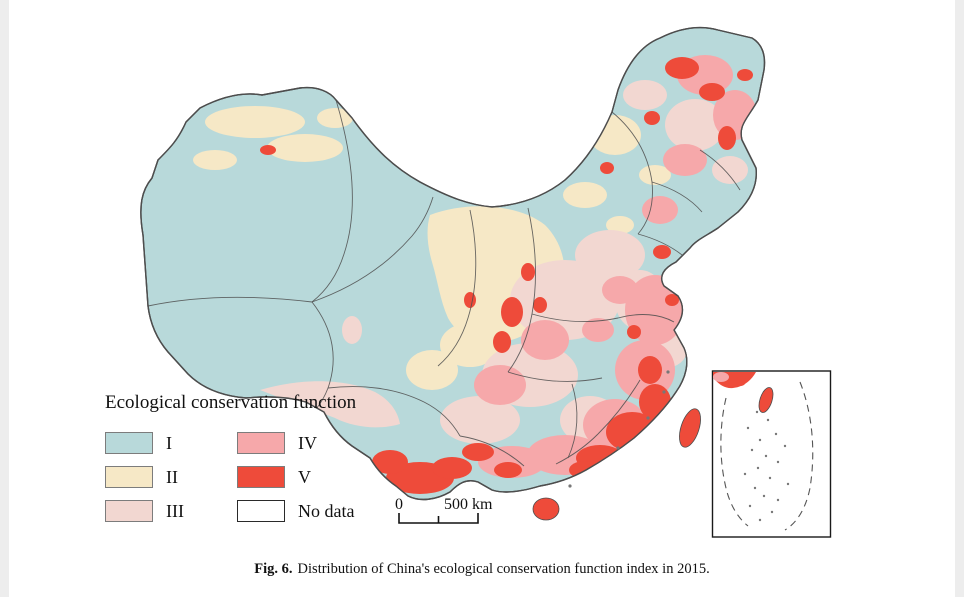  What do you see at coordinates (231, 402) in the screenshot?
I see `legend-title: Ecological conservation function` at bounding box center [231, 402].